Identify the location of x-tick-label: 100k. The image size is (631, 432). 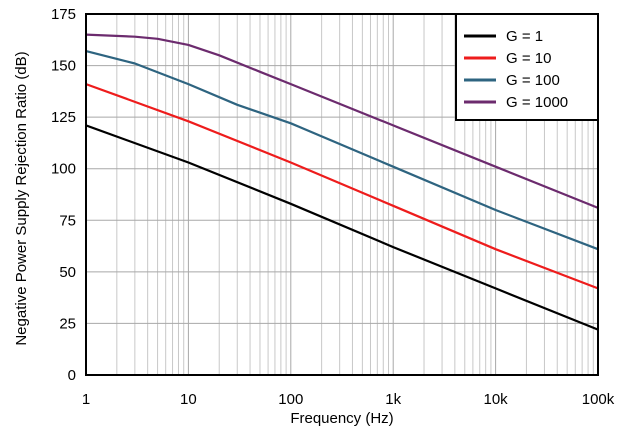
(598, 399).